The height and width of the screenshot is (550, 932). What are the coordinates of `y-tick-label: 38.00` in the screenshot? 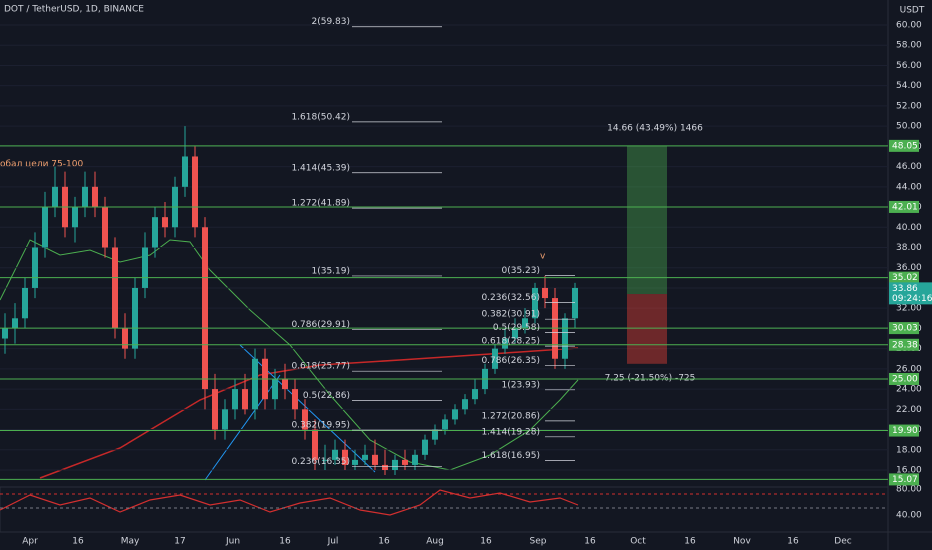 It's located at (909, 248).